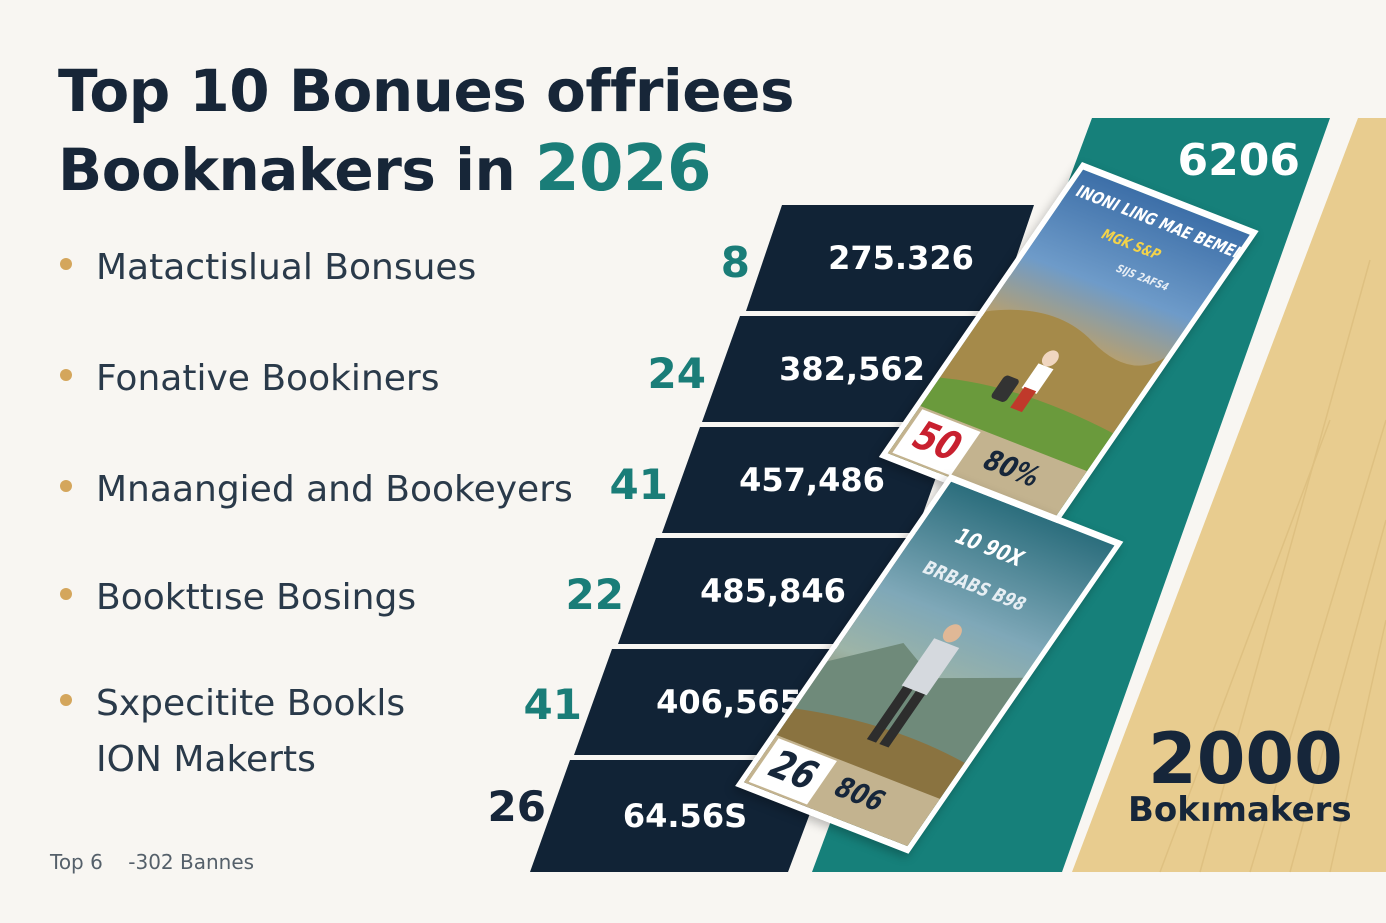 Image resolution: width=1386 pixels, height=923 pixels. Describe the element at coordinates (334, 489) in the screenshot. I see `list-item-label: Mnaangied and Bookeyers` at that location.